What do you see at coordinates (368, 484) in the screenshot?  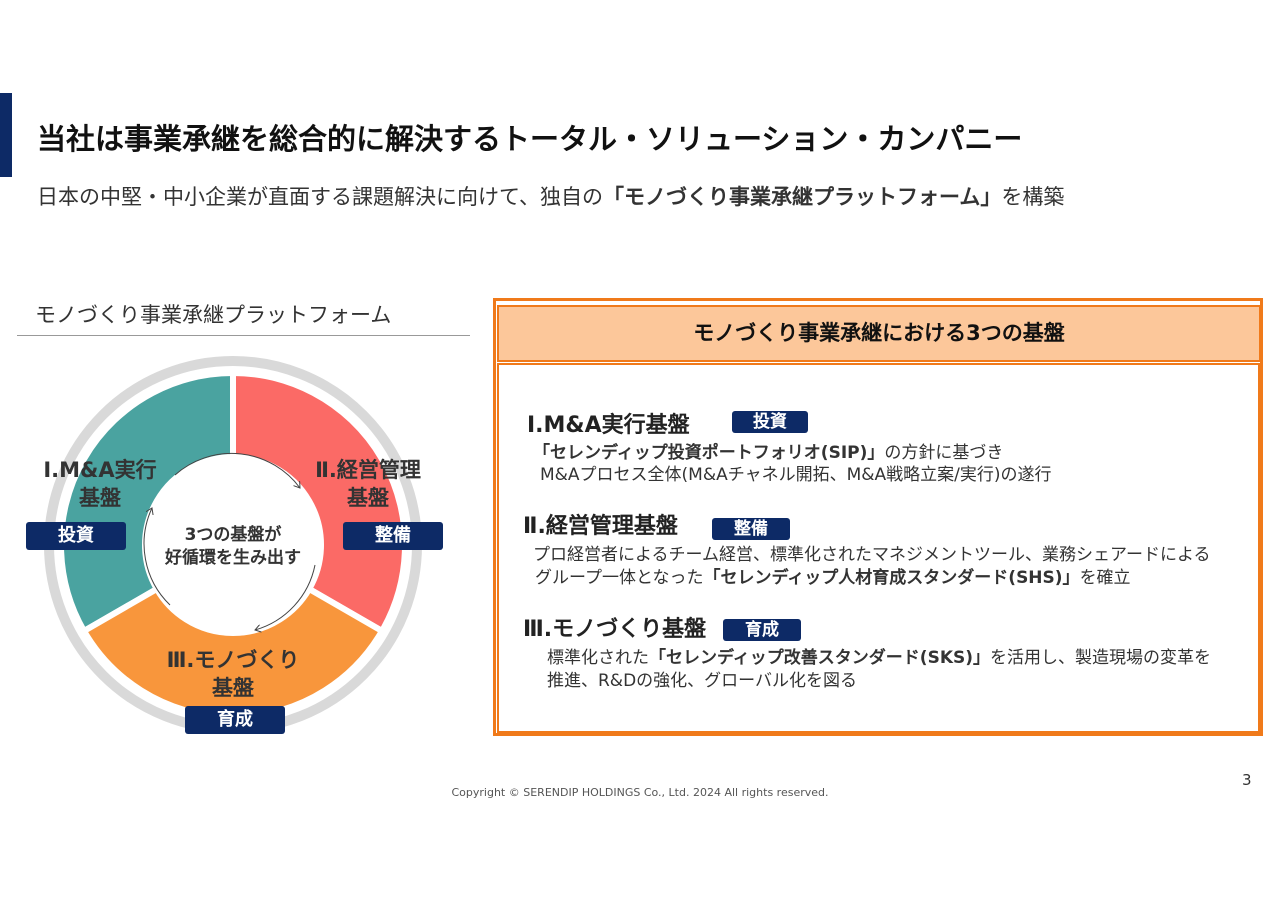 I see `segment-label: Ⅱ.経営管理 基盤` at bounding box center [368, 484].